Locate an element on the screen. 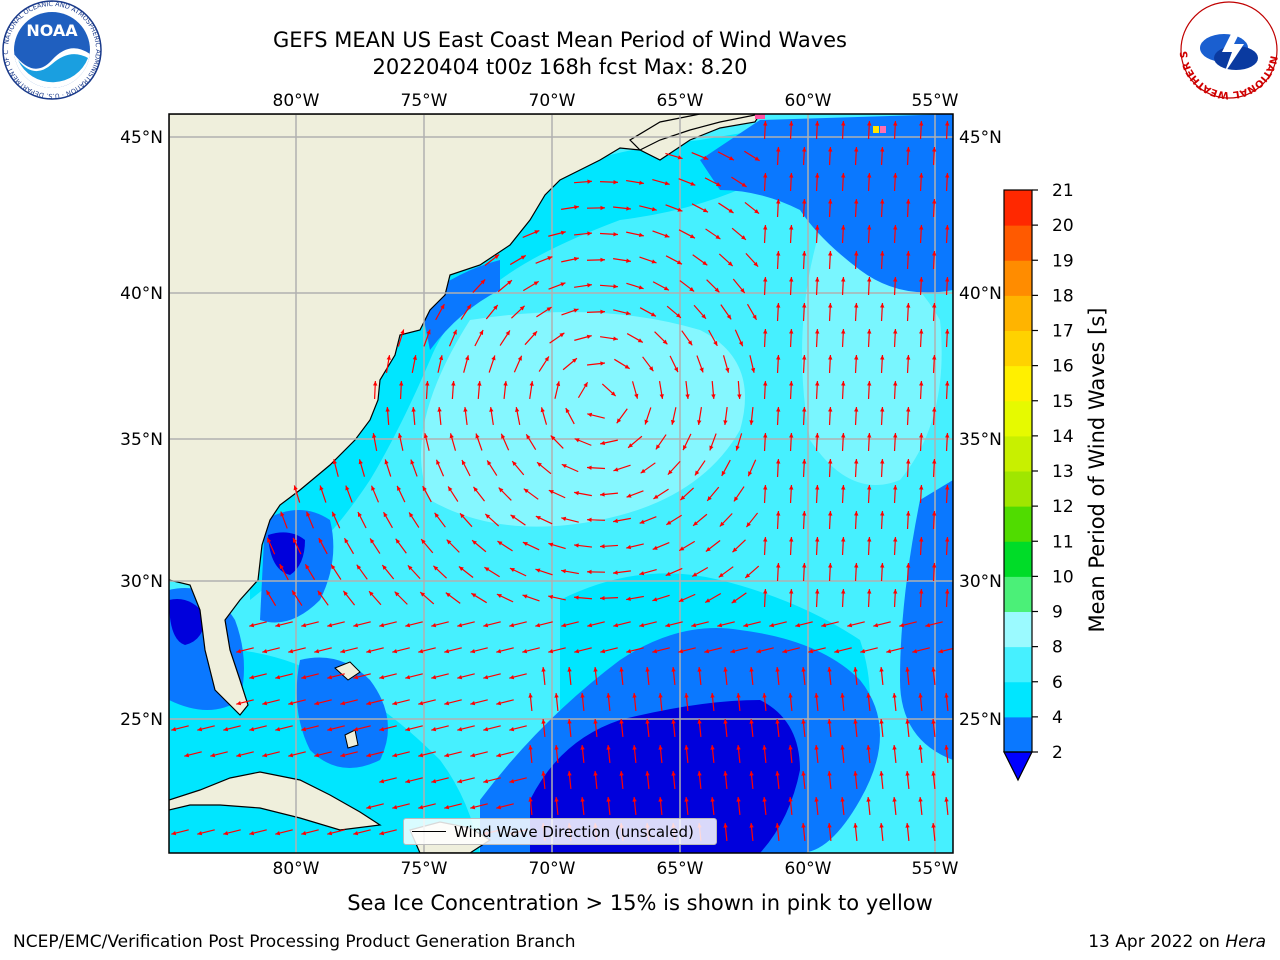 This screenshot has height=960, width=1280. colorbar-tick-label: 6 is located at coordinates (1057, 683).